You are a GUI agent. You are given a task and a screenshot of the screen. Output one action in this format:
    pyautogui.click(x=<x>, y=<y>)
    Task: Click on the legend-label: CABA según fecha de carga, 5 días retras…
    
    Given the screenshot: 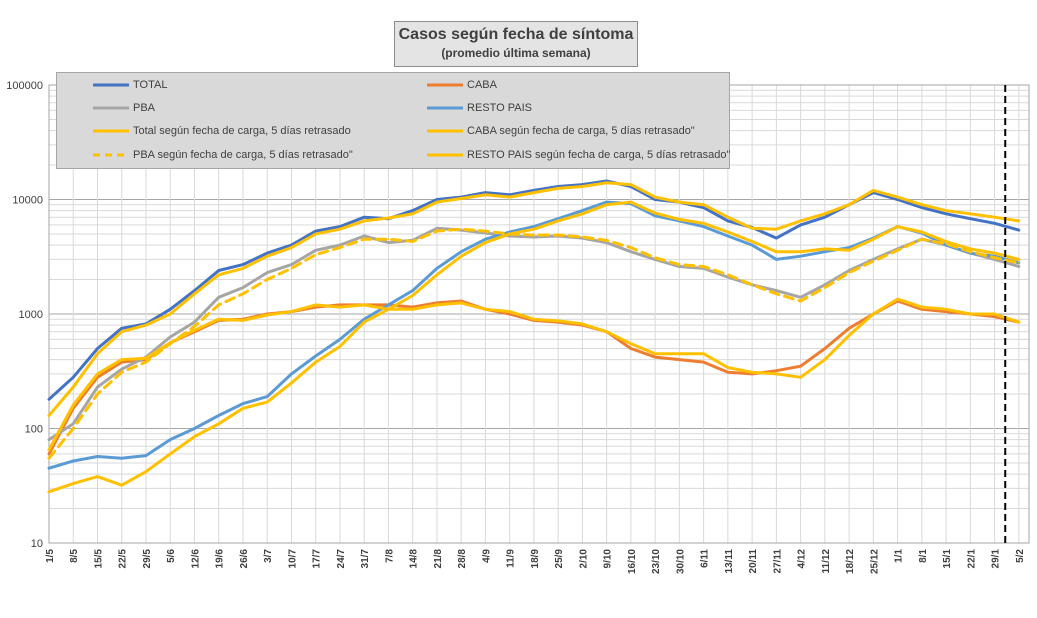 What is the action you would take?
    pyautogui.click(x=581, y=131)
    